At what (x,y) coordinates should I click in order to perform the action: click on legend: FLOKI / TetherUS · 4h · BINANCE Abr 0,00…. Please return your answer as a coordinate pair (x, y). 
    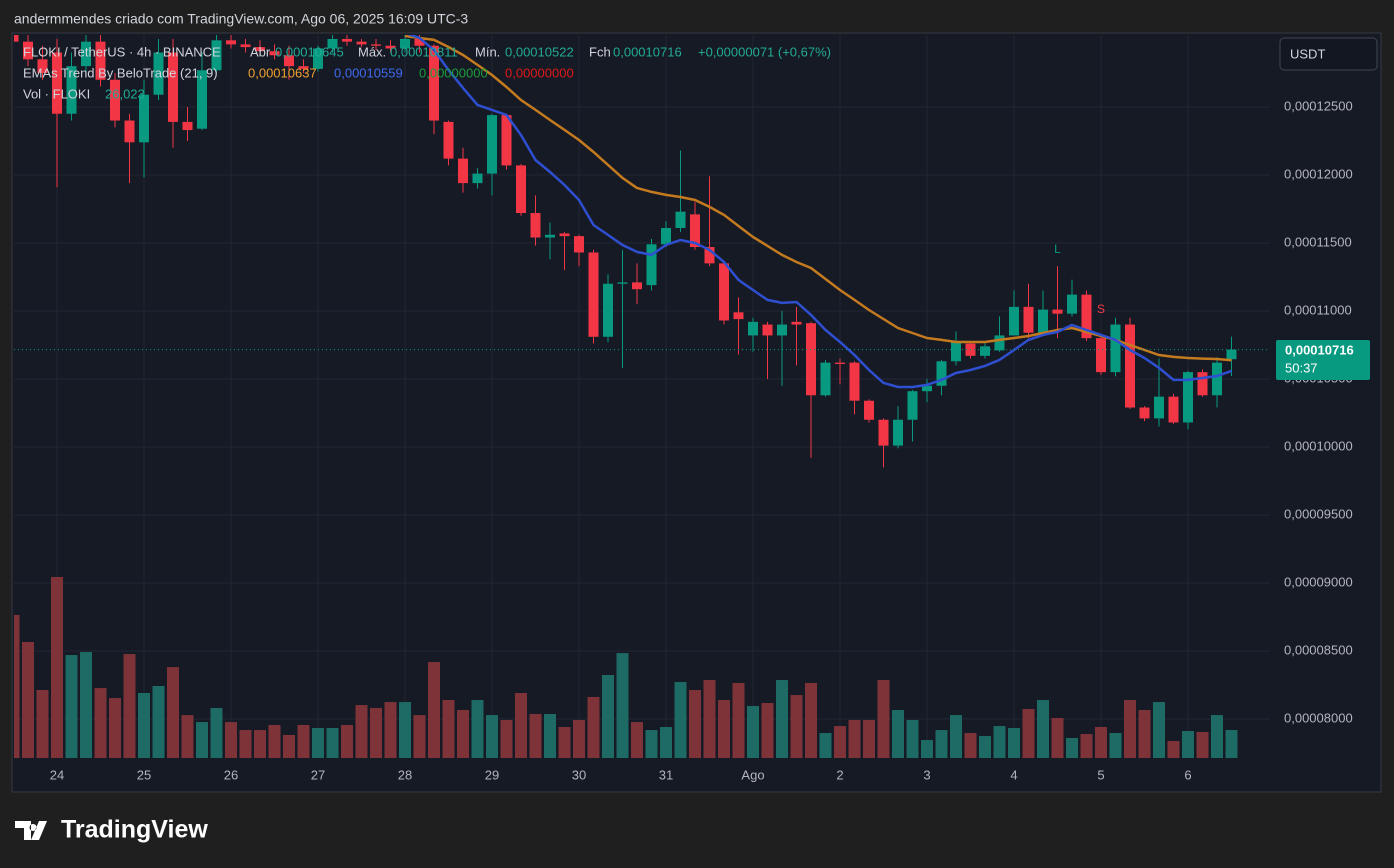
    Looking at the image, I should click on (427, 72).